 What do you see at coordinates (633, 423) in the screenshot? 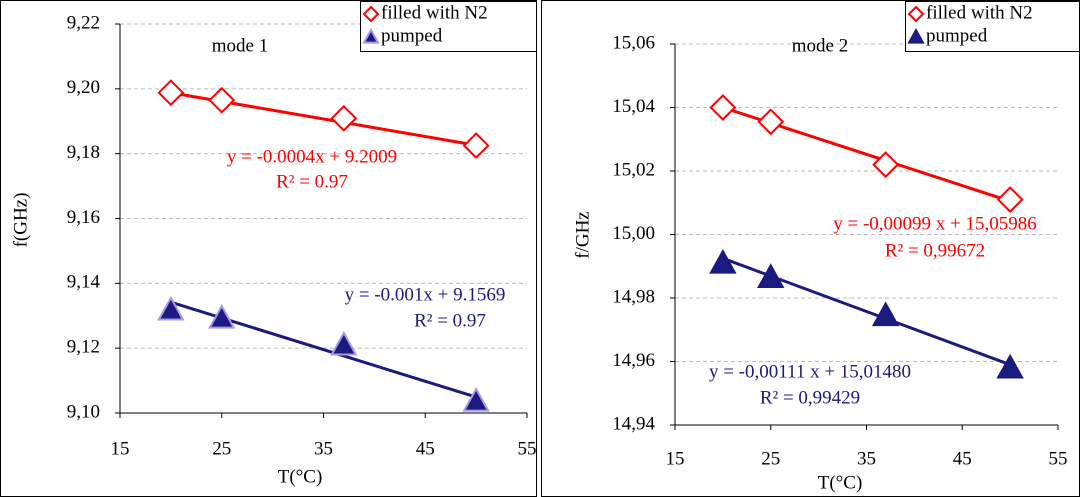
I see `y-tick-label: 14,94` at bounding box center [633, 423].